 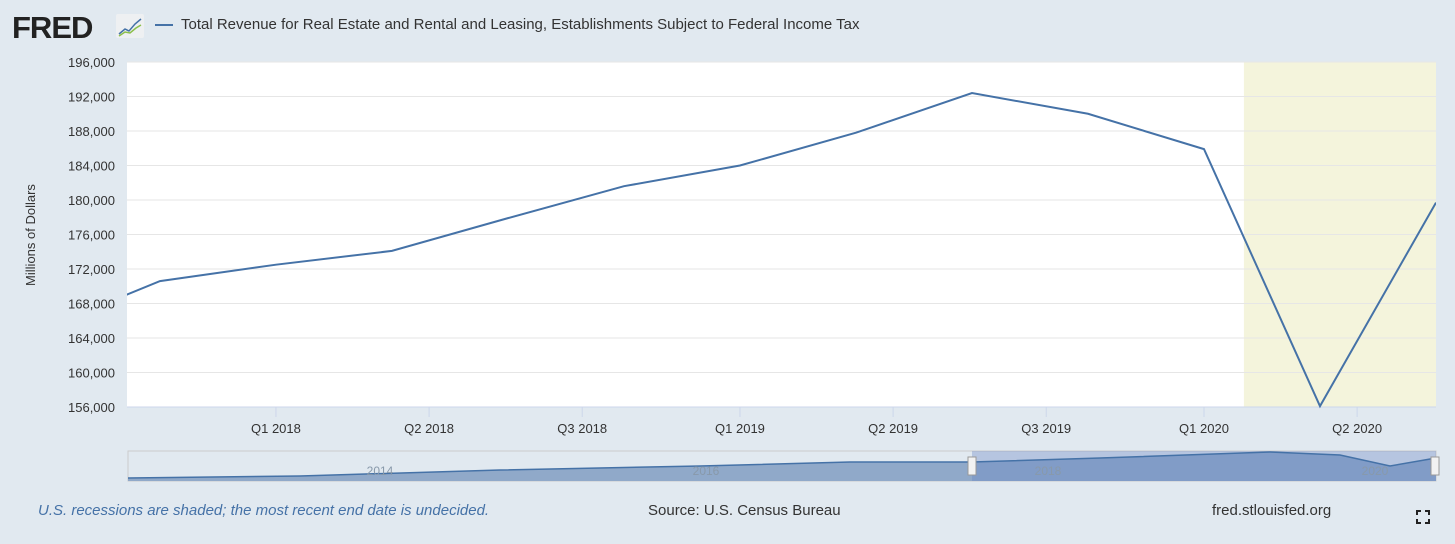 I want to click on y-tick-label: 188,000, so click(x=91, y=131).